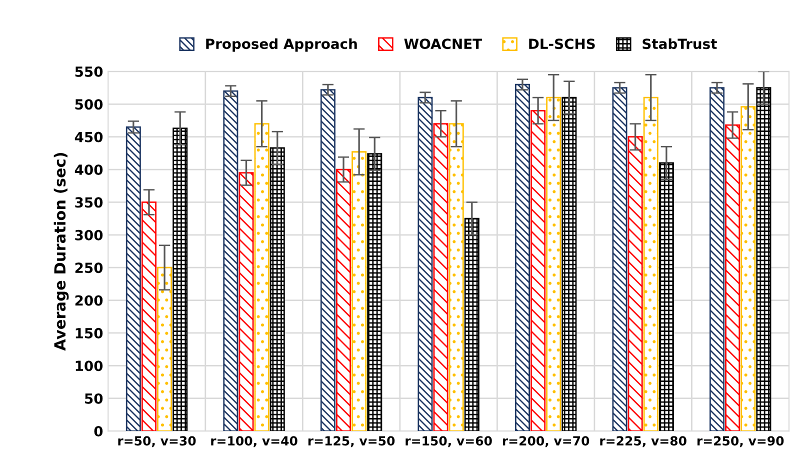  I want to click on y-tick-label: 150, so click(89, 333).